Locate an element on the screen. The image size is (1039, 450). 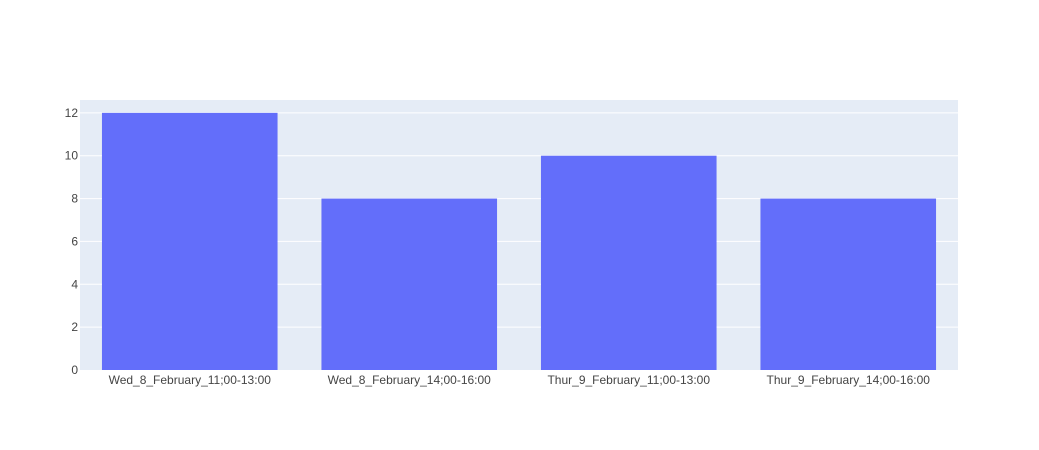
y-tick-label: 2 is located at coordinates (74, 327).